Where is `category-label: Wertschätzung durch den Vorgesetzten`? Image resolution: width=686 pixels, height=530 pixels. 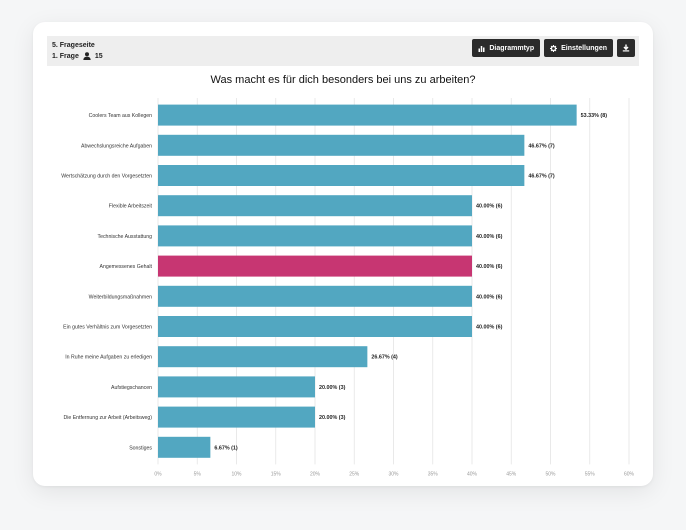
category-label: Wertschätzung durch den Vorgesetzten is located at coordinates (106, 177).